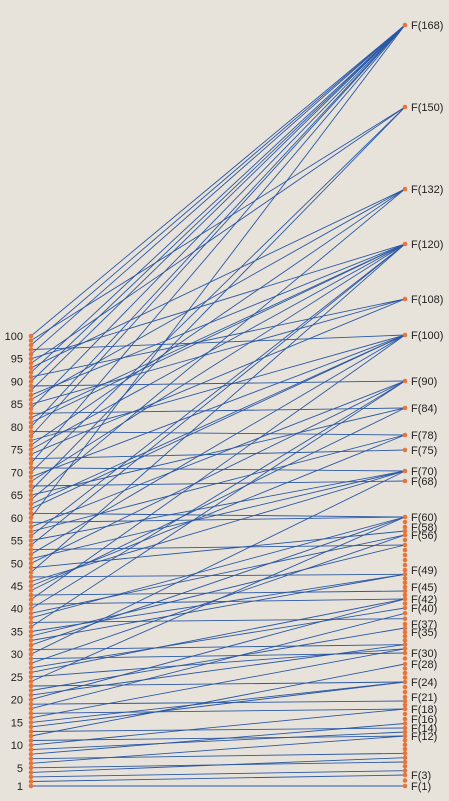  I want to click on right-label-f60: F(60), so click(424, 518).